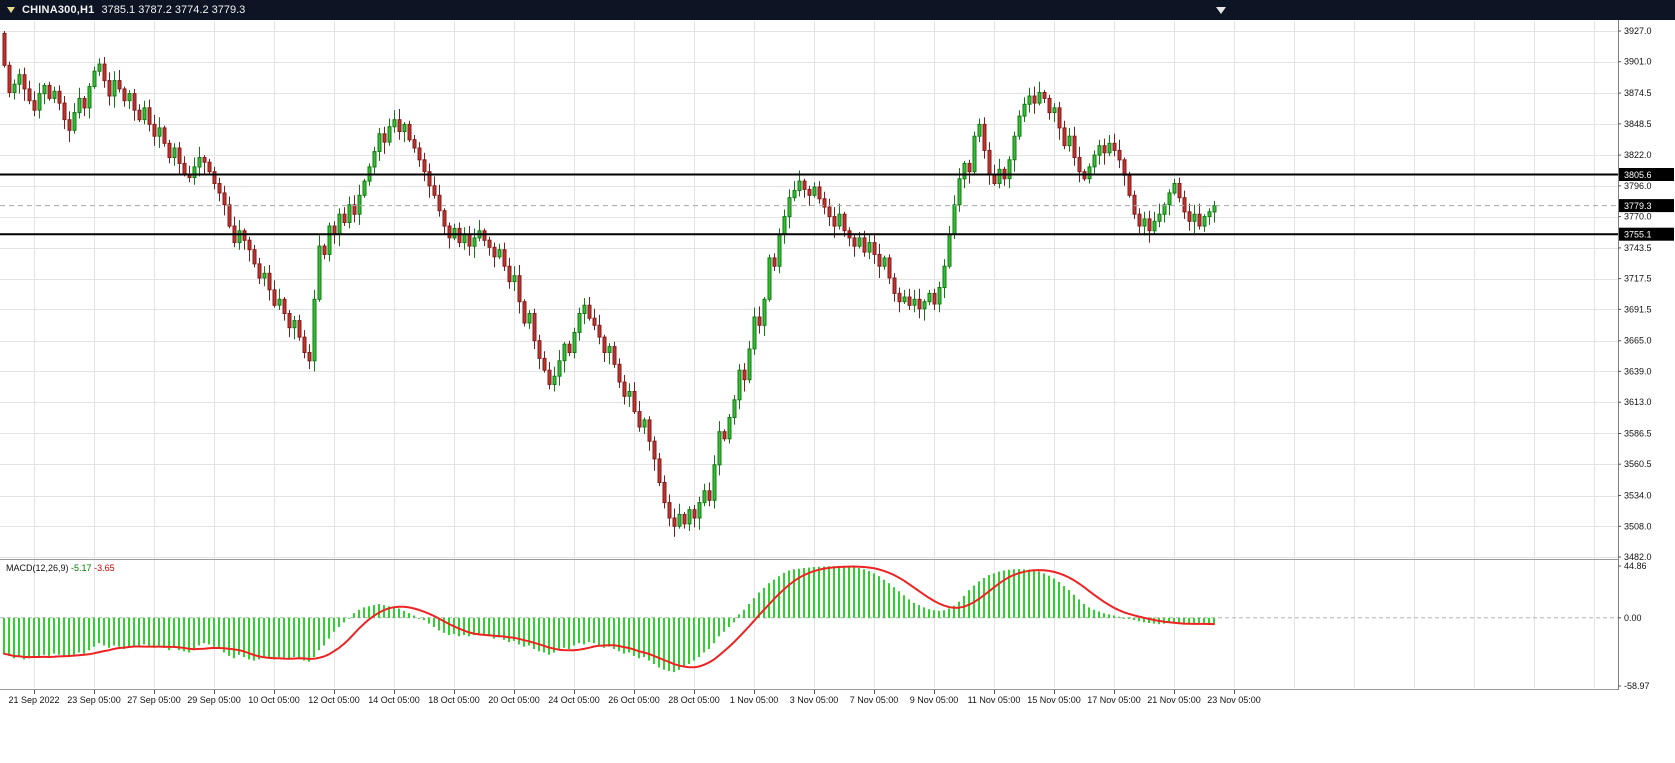  Describe the element at coordinates (1638, 124) in the screenshot. I see `svg-text: 3848.5` at that location.